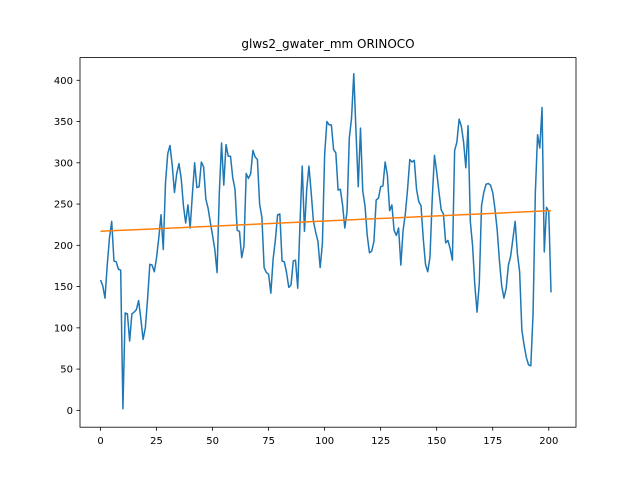  Describe the element at coordinates (548, 441) in the screenshot. I see `x-tick-label: 200` at that location.